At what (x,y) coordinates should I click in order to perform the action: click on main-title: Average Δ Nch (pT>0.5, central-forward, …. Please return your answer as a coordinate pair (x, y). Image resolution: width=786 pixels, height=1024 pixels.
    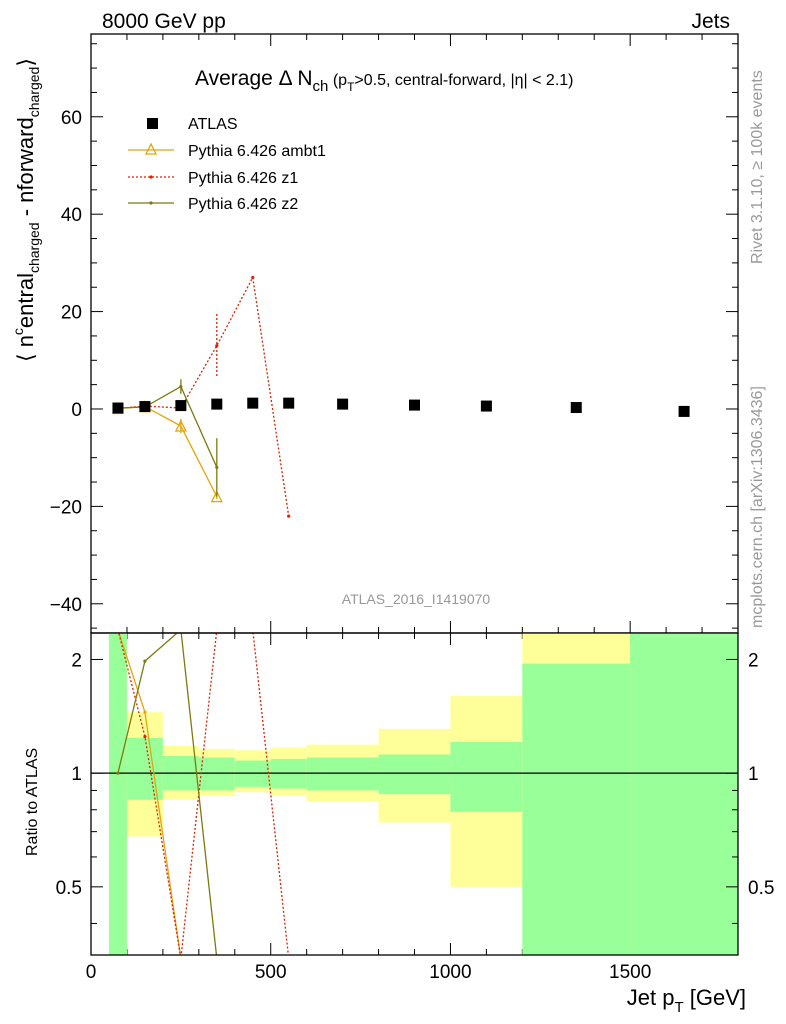
    Looking at the image, I should click on (384, 81).